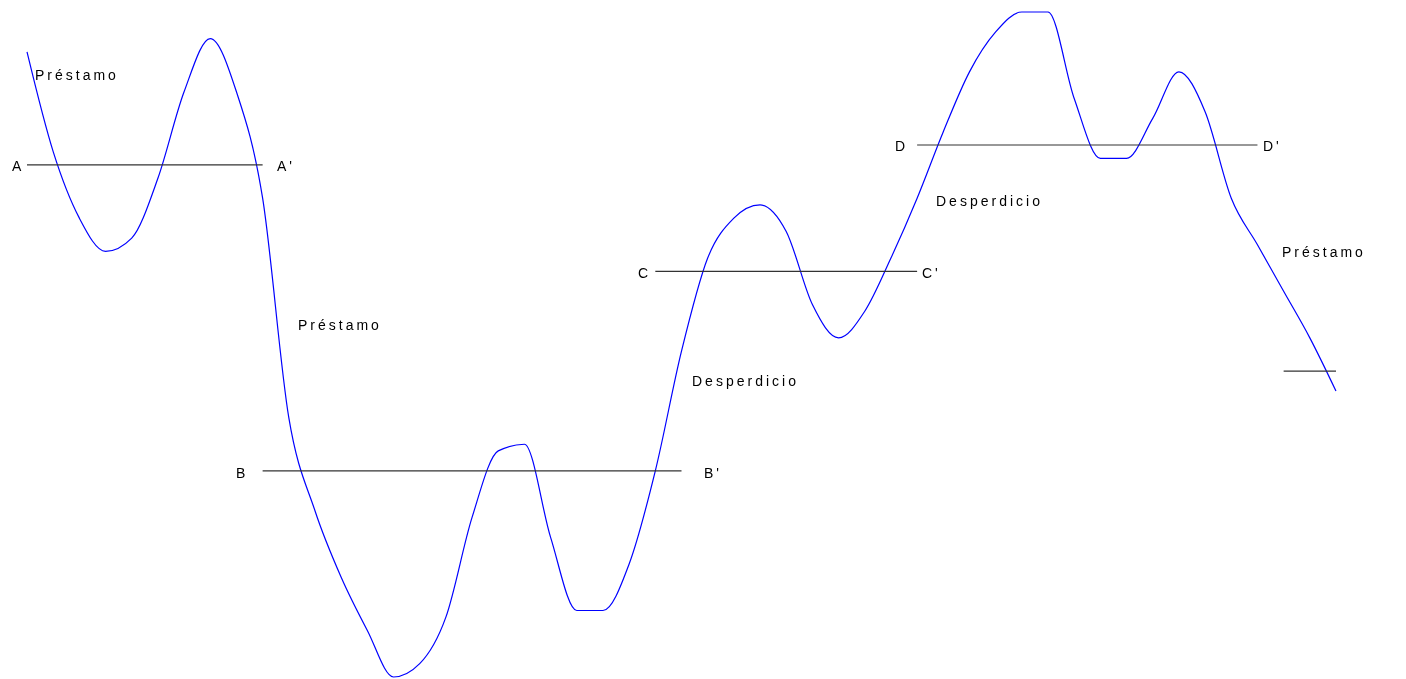  What do you see at coordinates (286, 166) in the screenshot?
I see `annotation: A'` at bounding box center [286, 166].